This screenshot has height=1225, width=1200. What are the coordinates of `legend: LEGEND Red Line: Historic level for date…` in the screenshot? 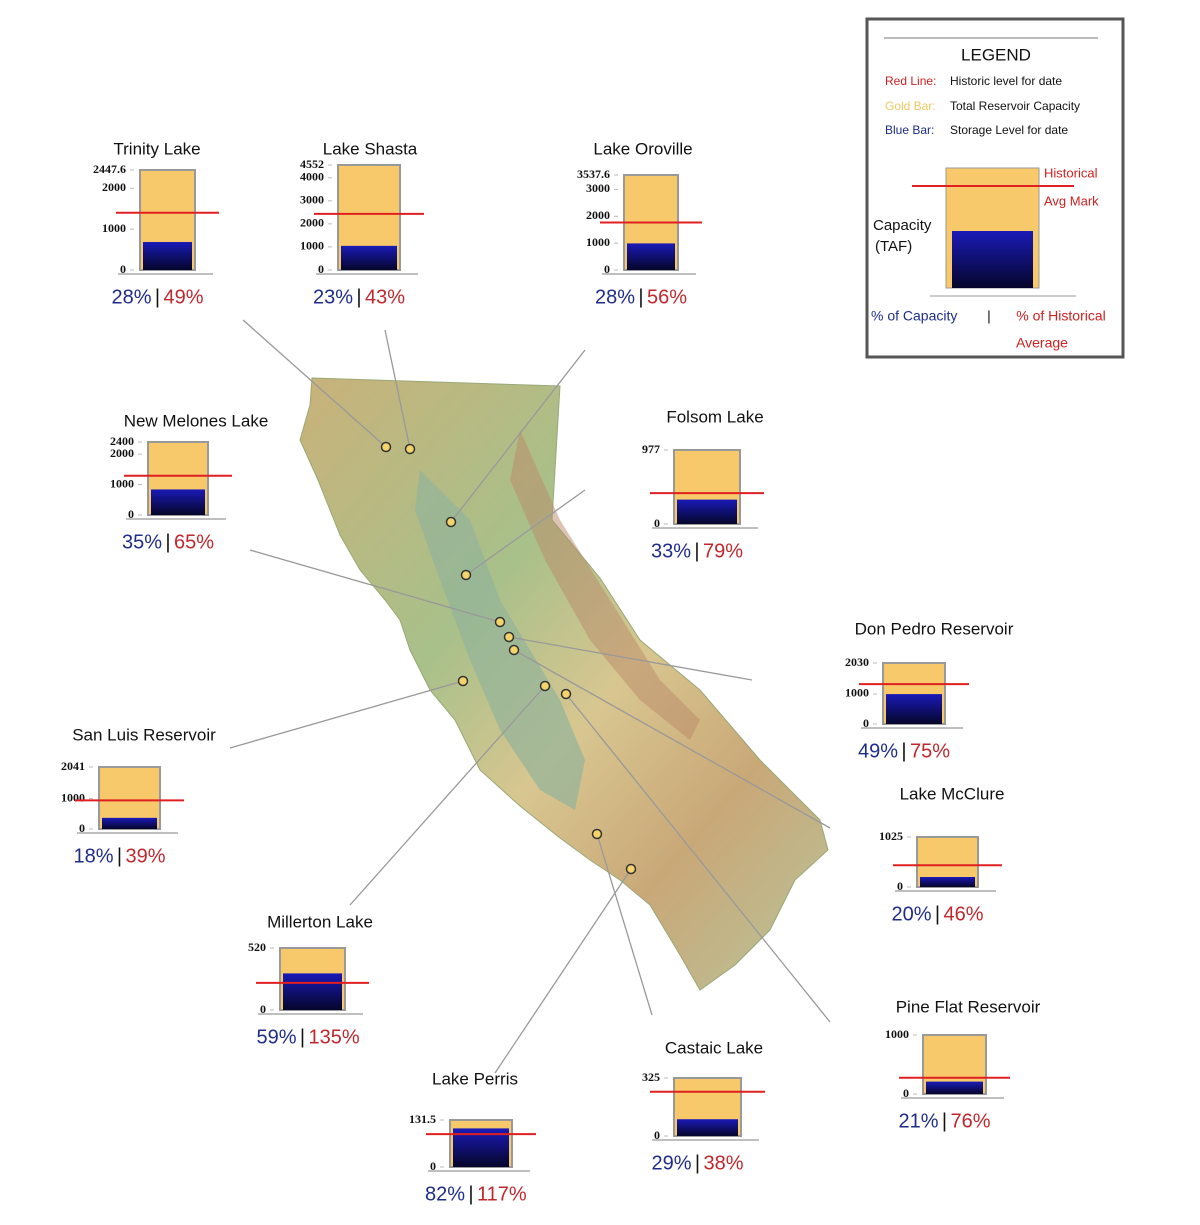 It's located at (995, 188).